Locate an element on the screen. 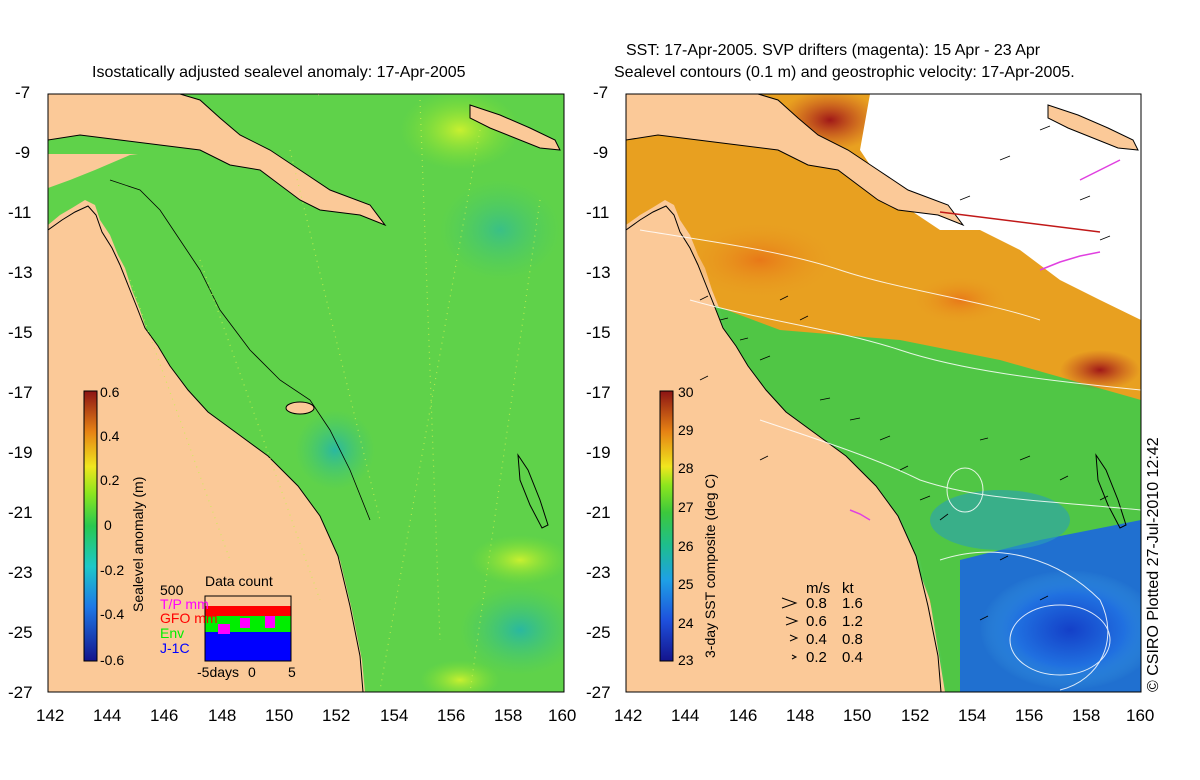 This screenshot has width=1200, height=780. right-x-tick: 146 is located at coordinates (743, 715).